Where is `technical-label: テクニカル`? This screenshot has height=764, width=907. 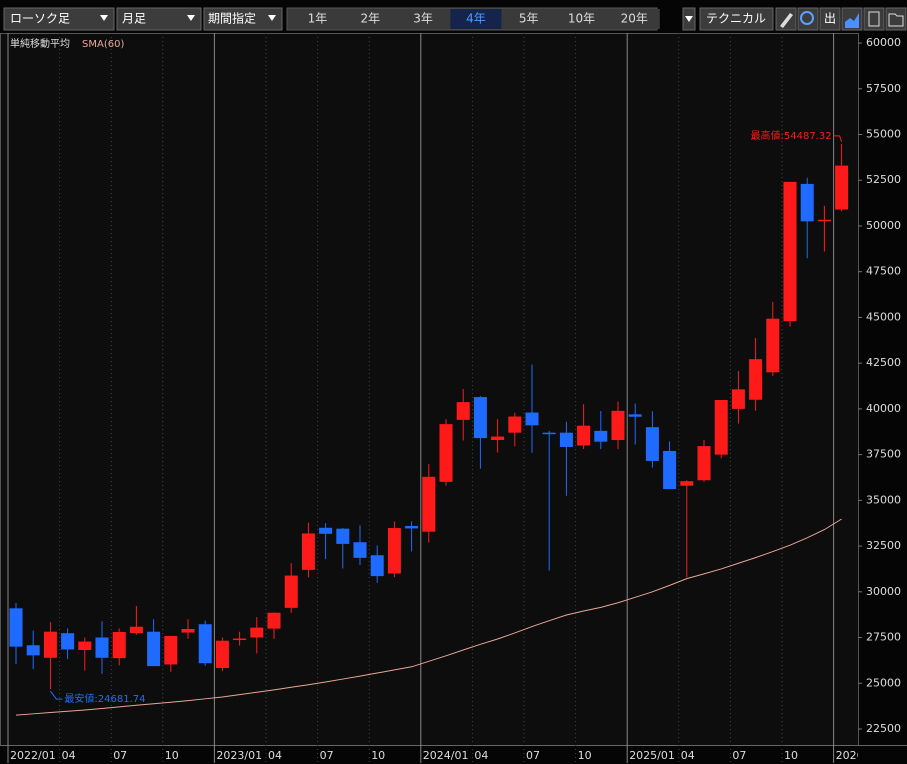
technical-label: テクニカル is located at coordinates (736, 19).